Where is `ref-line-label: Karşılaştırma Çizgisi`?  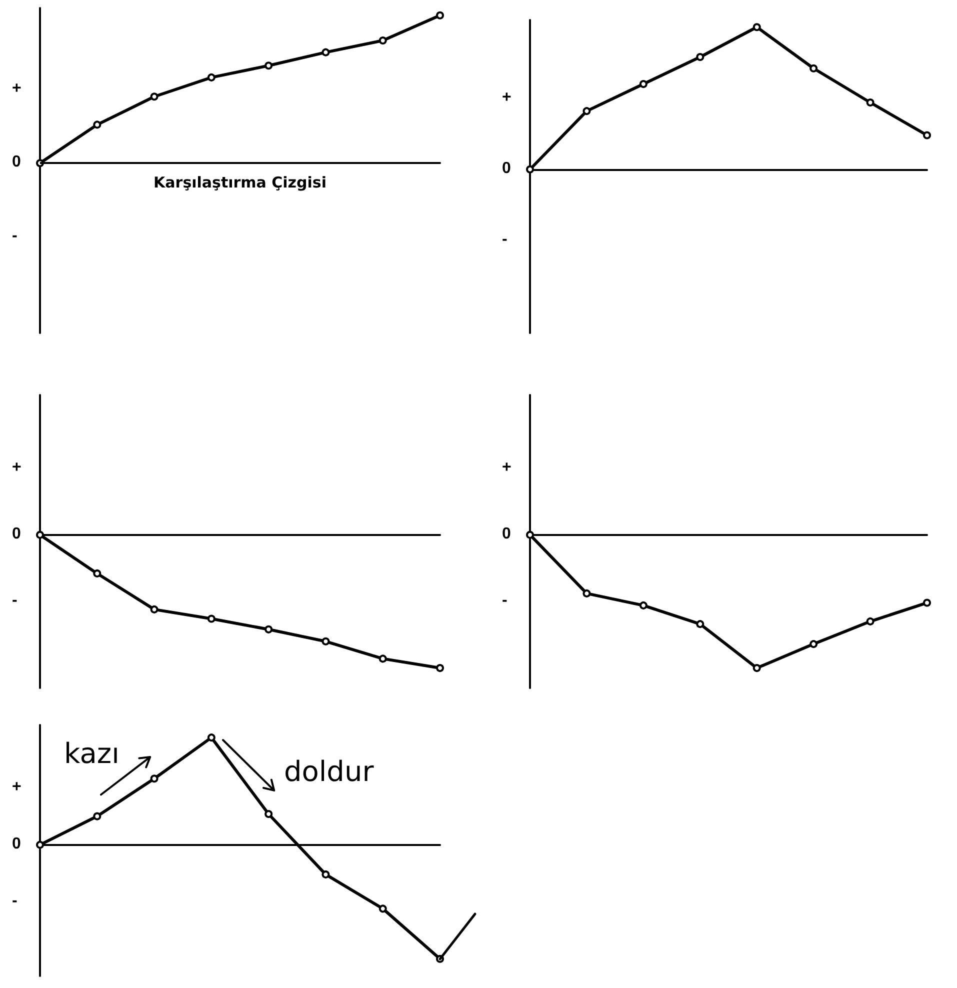
ref-line-label: Karşılaştırma Çizgisi is located at coordinates (240, 183).